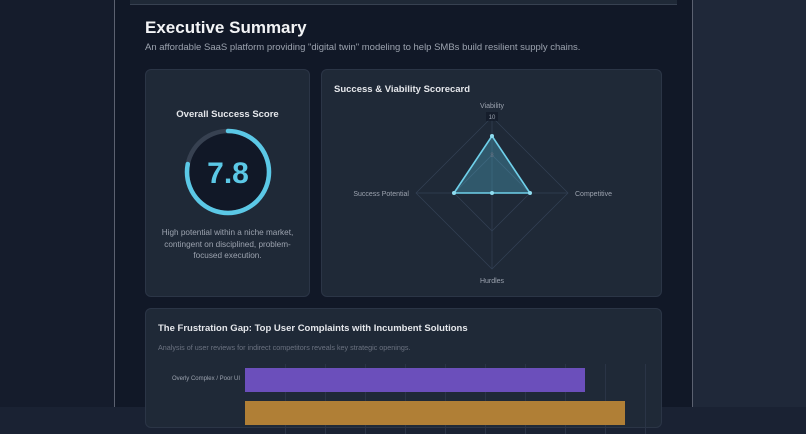  Describe the element at coordinates (435, 413) in the screenshot. I see `bar-second-complaint` at that location.